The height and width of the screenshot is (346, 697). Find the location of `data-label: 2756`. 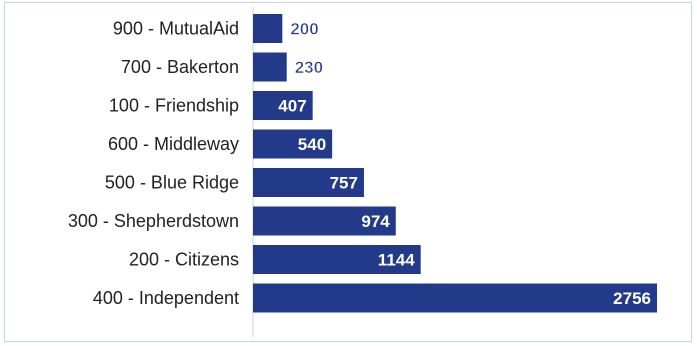

data-label: 2756 is located at coordinates (632, 298).